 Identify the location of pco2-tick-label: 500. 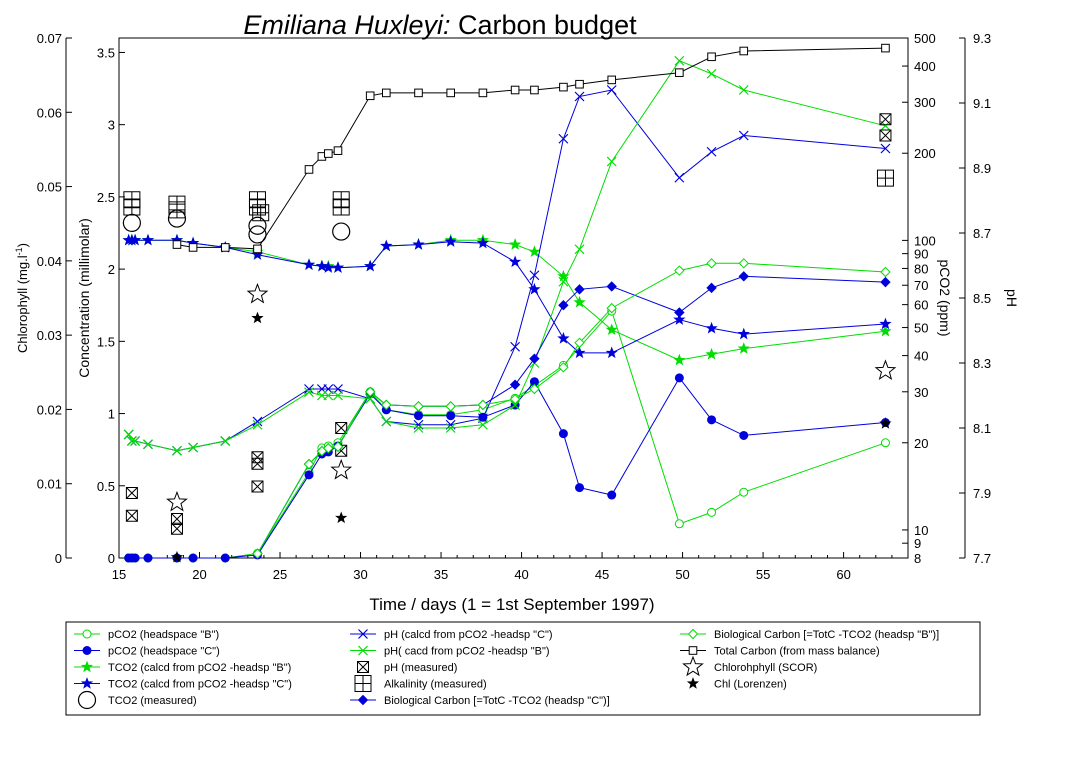
(925, 38).